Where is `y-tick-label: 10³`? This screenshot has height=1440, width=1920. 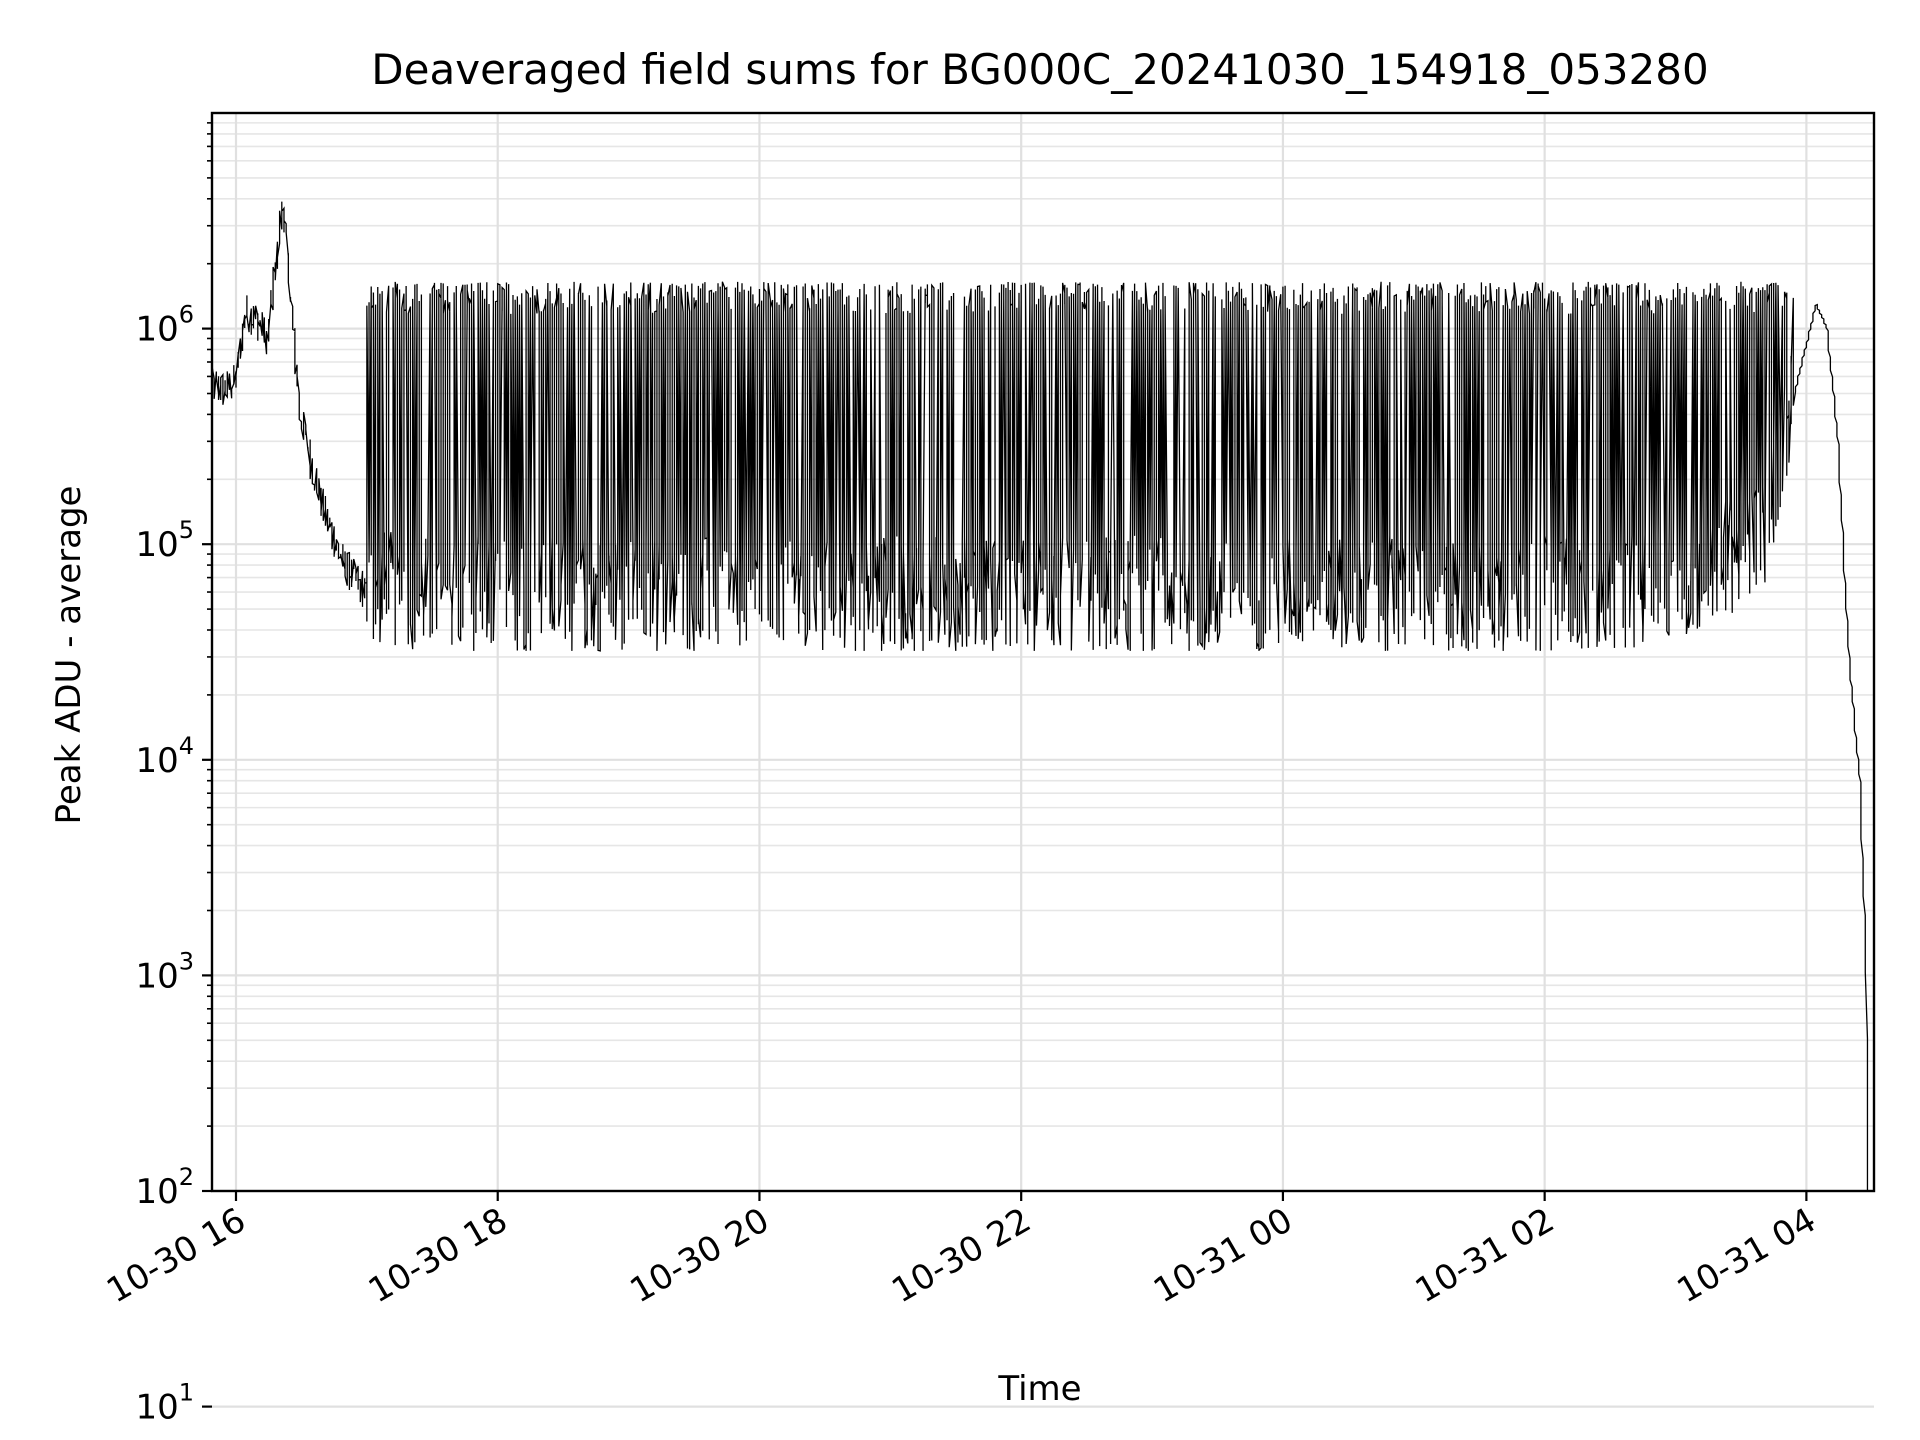 y-tick-label: 10³ is located at coordinates (164, 971).